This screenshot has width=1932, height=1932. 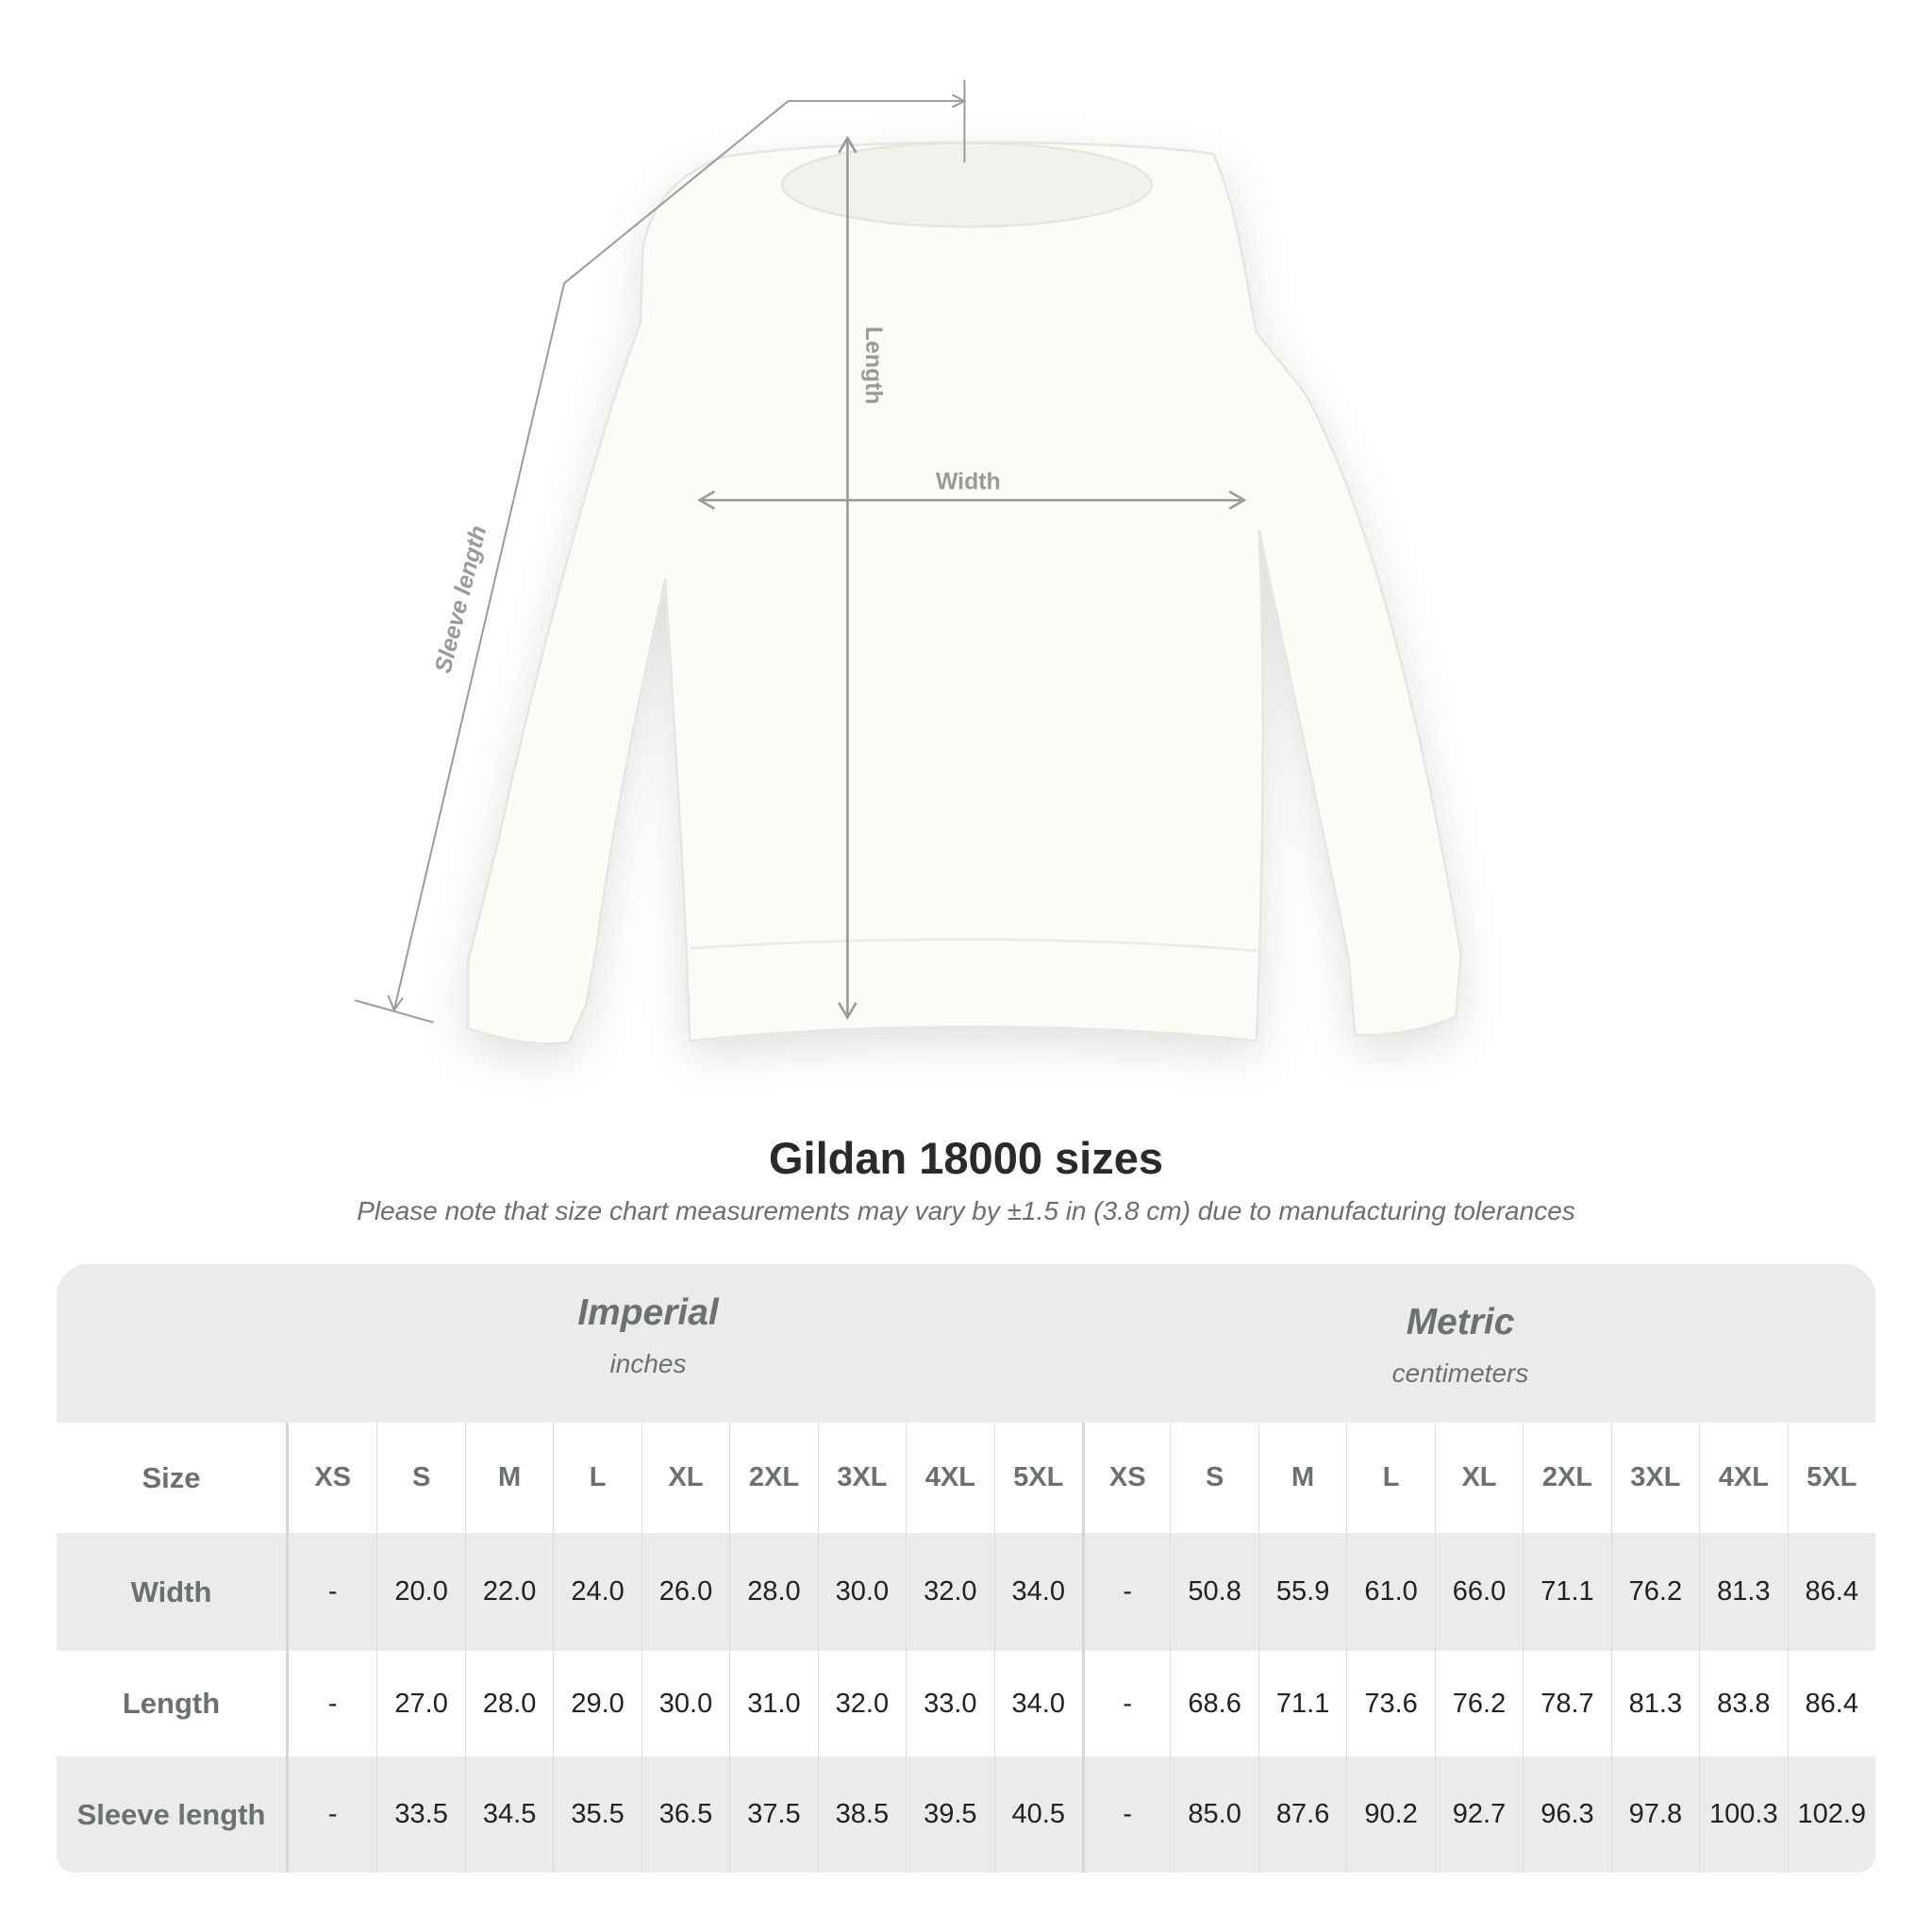 What do you see at coordinates (1461, 1346) in the screenshot?
I see `metric-header: Metric centimeters` at bounding box center [1461, 1346].